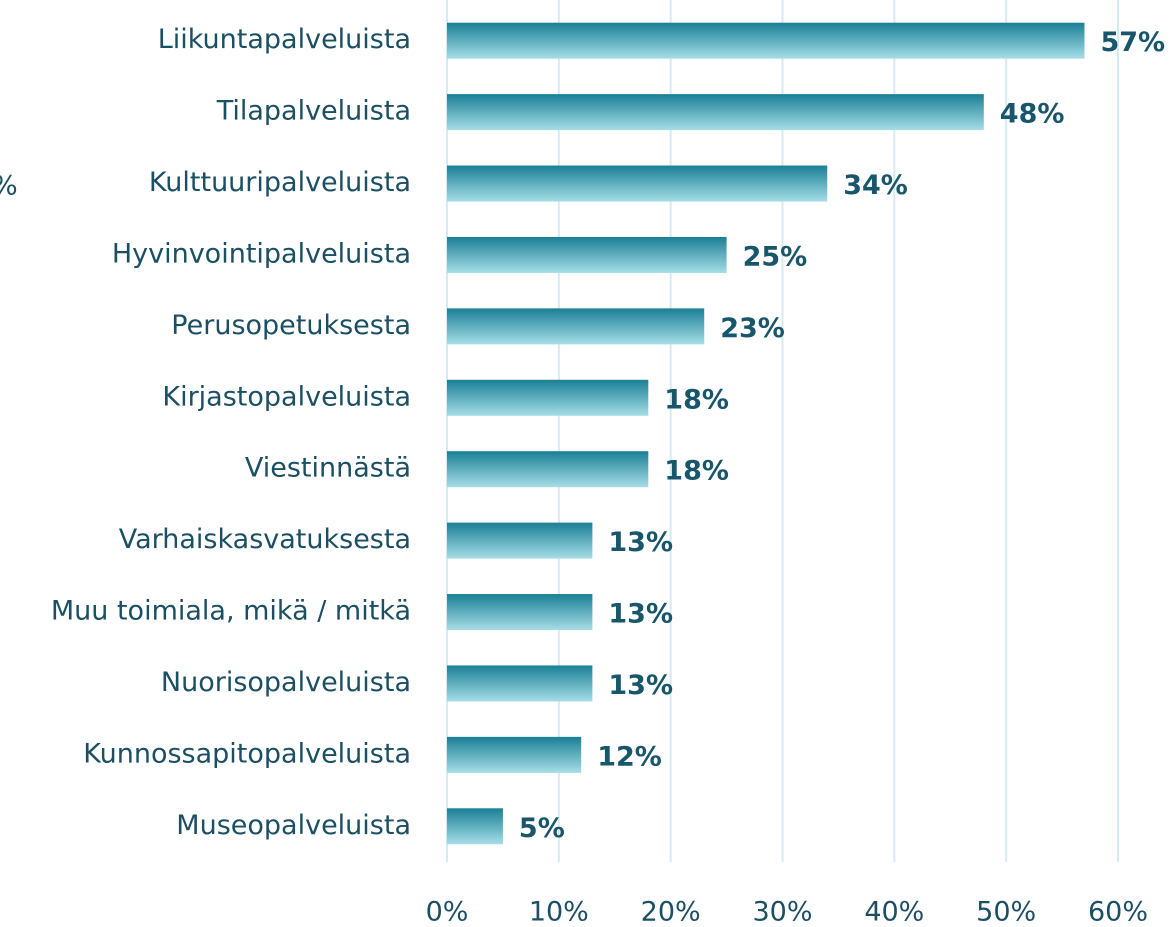 The image size is (1176, 927). What do you see at coordinates (247, 753) in the screenshot?
I see `category-label: Kunnossapitopalveluista` at bounding box center [247, 753].